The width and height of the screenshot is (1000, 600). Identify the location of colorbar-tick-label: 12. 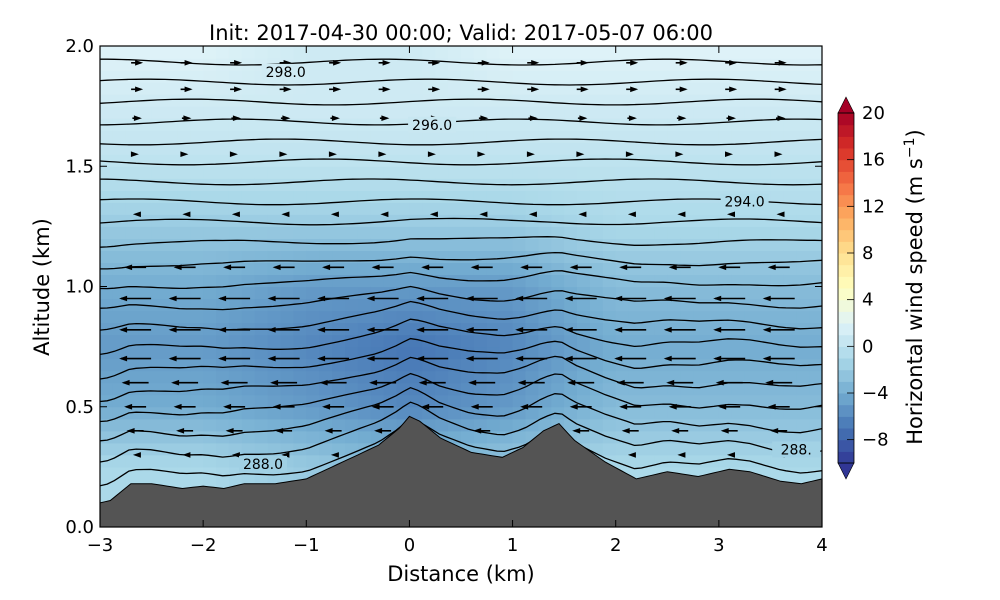
(873, 206).